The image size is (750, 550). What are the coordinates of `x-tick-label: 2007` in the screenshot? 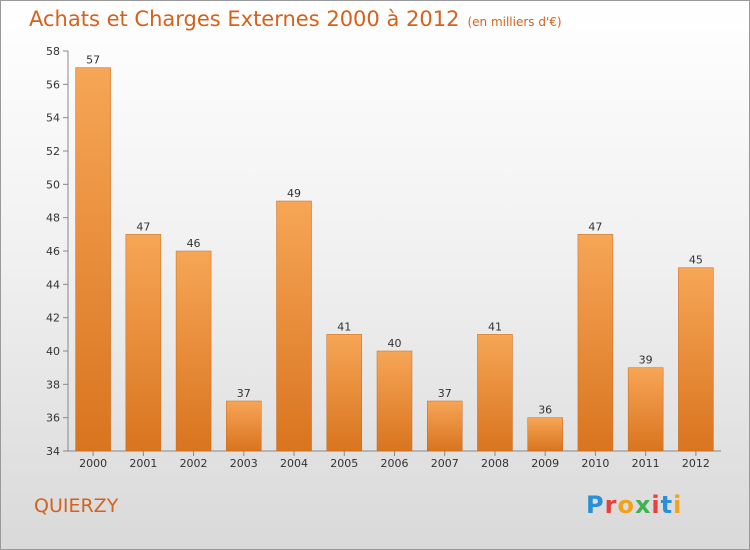 It's located at (445, 463).